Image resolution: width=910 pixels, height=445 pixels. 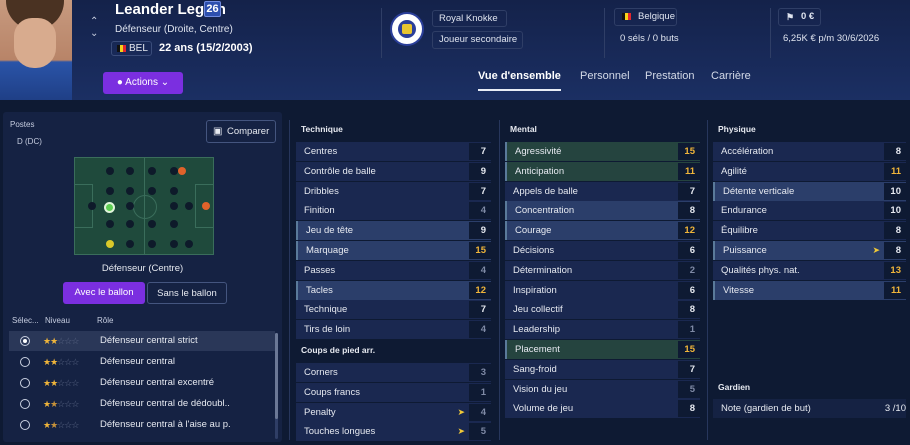 What do you see at coordinates (407, 29) in the screenshot?
I see `club-logo` at bounding box center [407, 29].